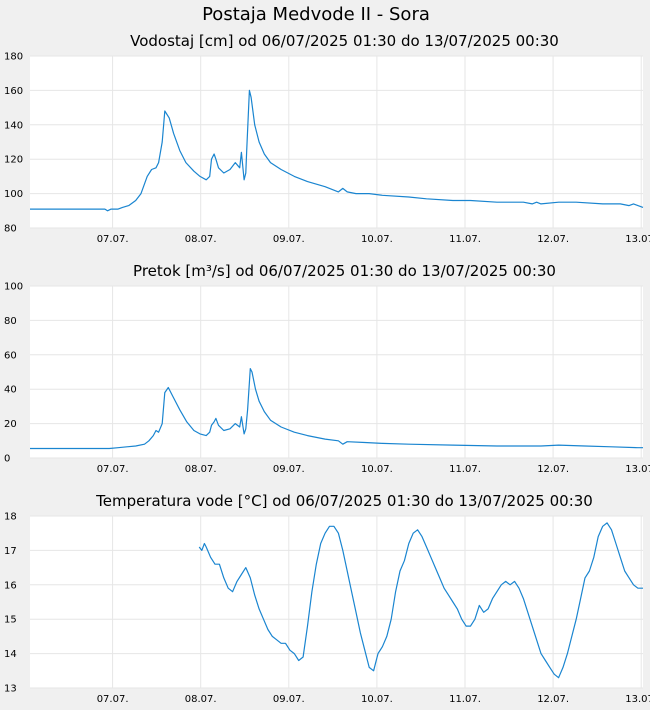 This screenshot has width=650, height=710. I want to click on y-tick-label: 180, so click(13, 57).